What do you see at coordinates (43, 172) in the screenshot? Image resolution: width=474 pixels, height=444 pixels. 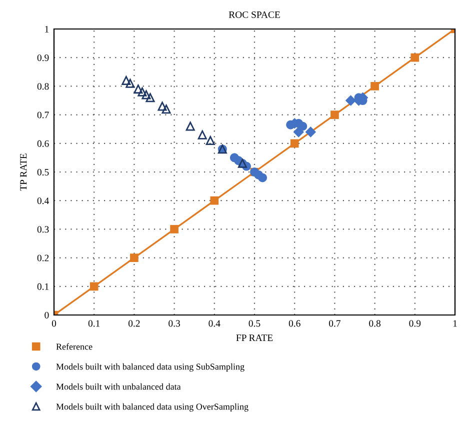 I see `y-tick-label: 0.5` at bounding box center [43, 172].